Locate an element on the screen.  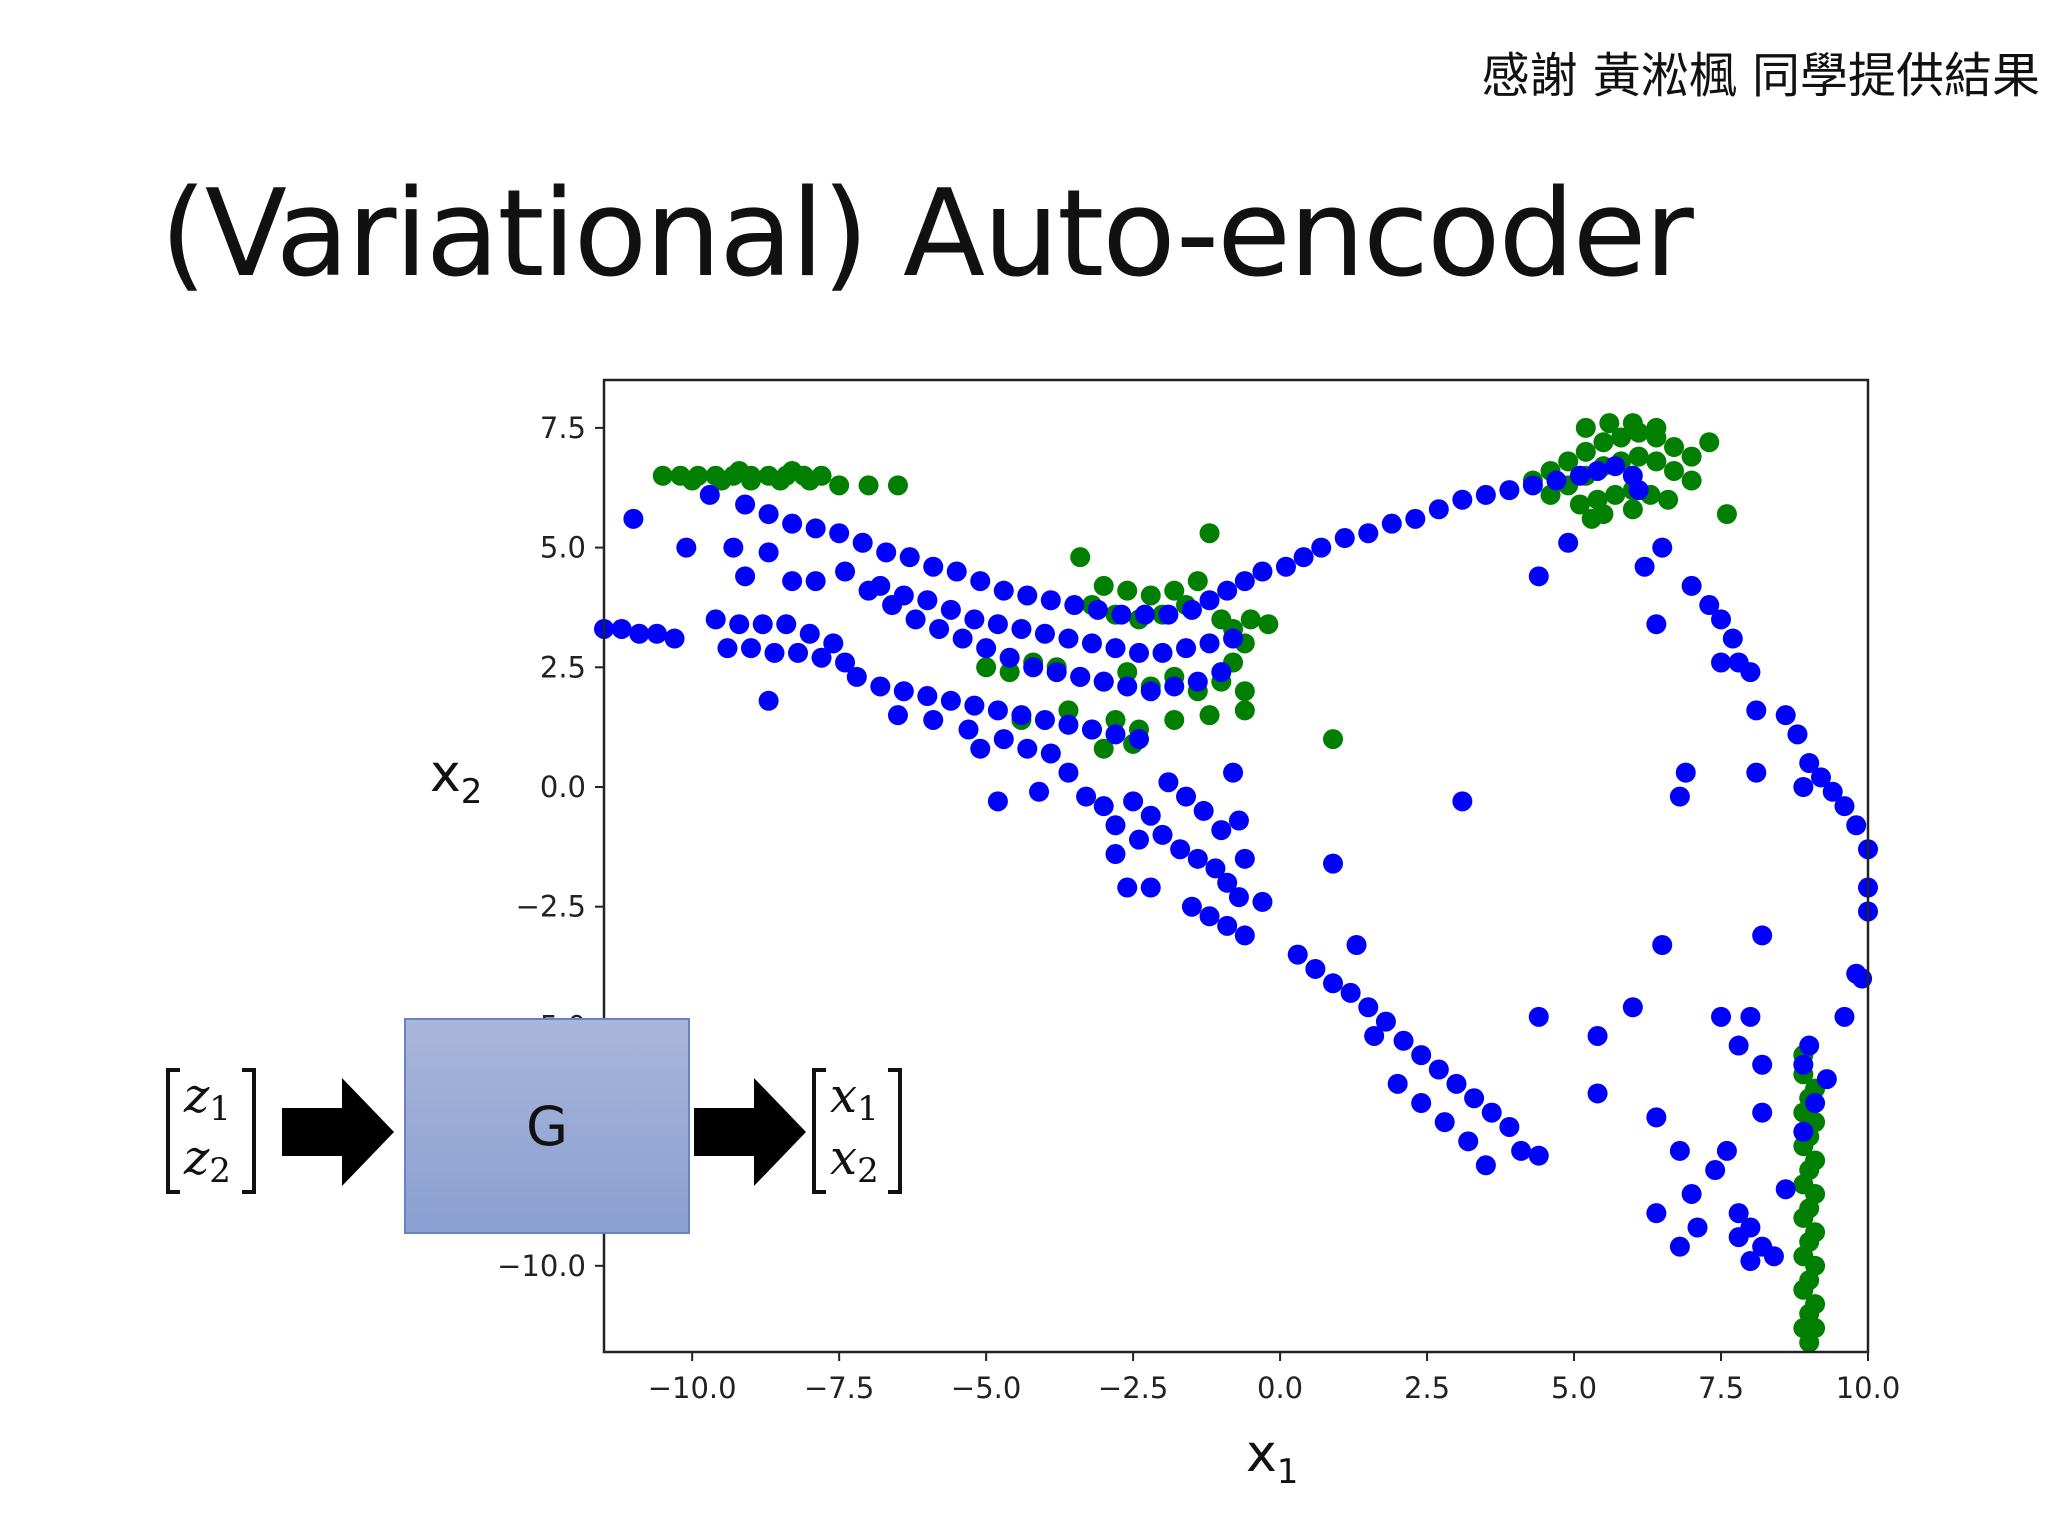
y-axis-subscript: 2 is located at coordinates (471, 792).